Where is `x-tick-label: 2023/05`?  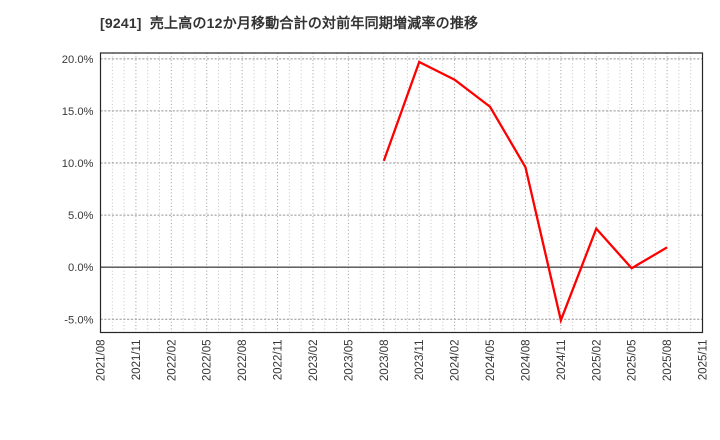
x-tick-label: 2023/05 is located at coordinates (349, 361).